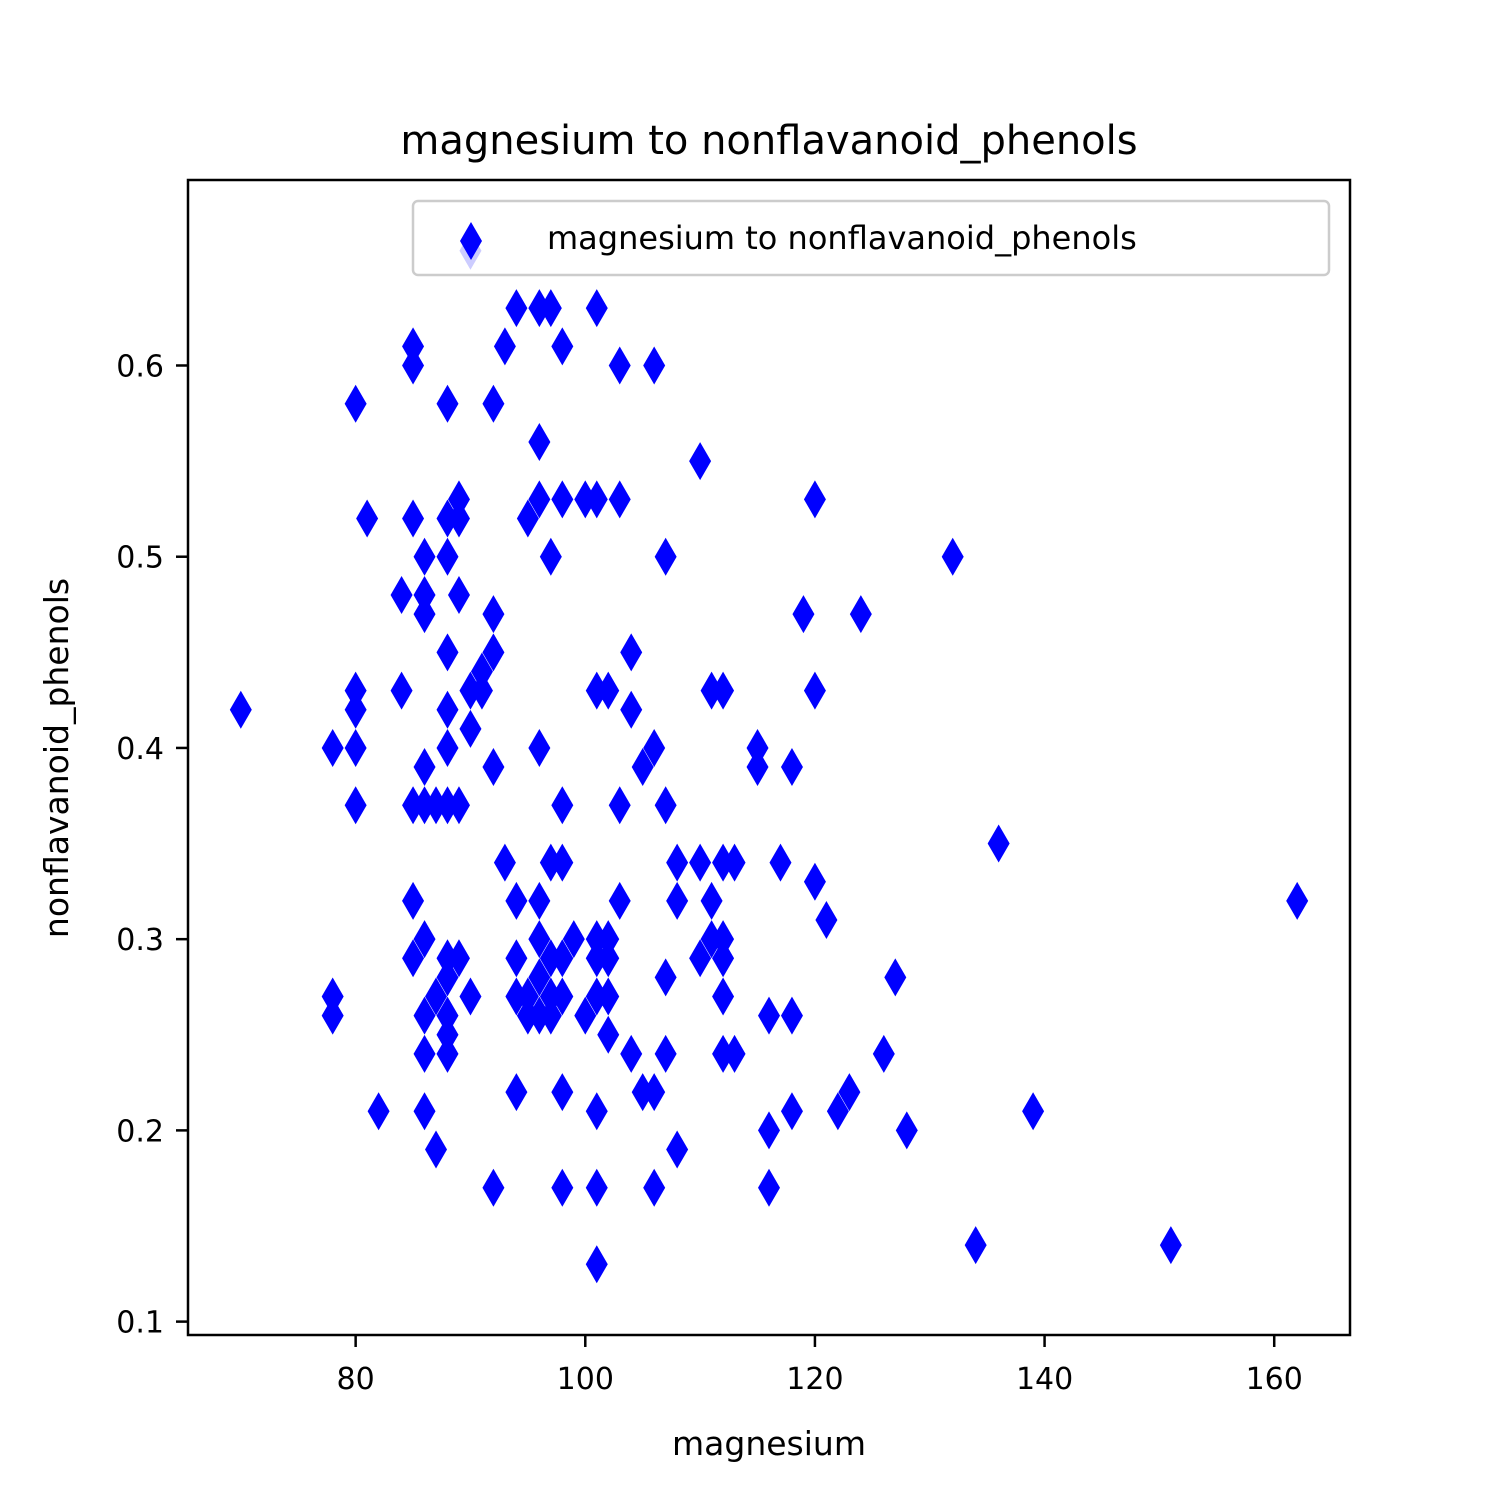 The width and height of the screenshot is (1500, 1500). What do you see at coordinates (769, 1443) in the screenshot?
I see `x-axis-label: magnesium` at bounding box center [769, 1443].